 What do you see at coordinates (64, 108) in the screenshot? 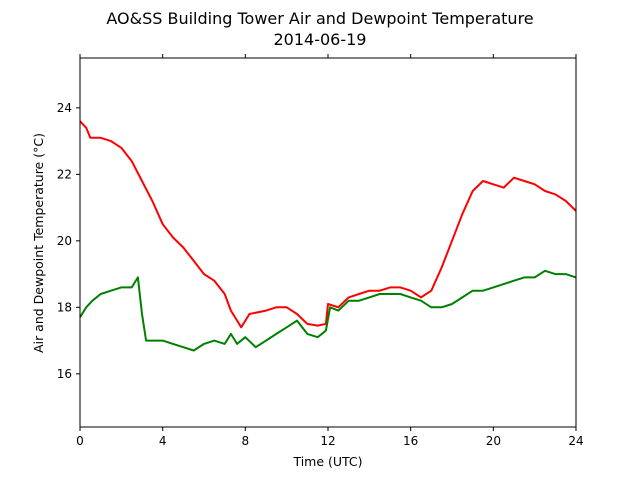
I see `y-tick-label: 24` at bounding box center [64, 108].